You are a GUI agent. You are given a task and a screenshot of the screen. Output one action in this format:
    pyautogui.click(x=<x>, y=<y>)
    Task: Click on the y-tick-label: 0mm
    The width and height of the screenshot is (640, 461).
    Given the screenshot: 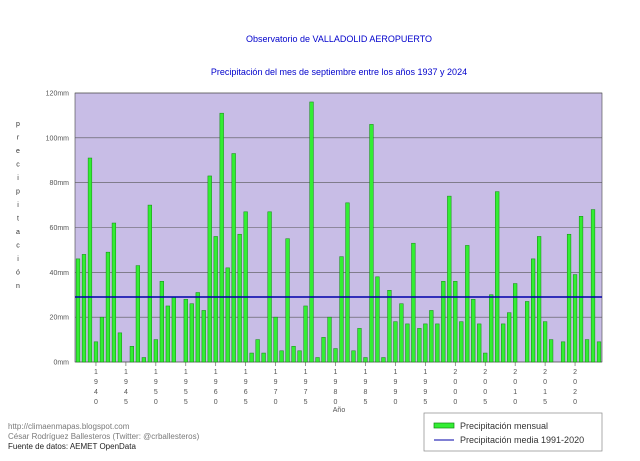 What is the action you would take?
    pyautogui.click(x=61, y=363)
    